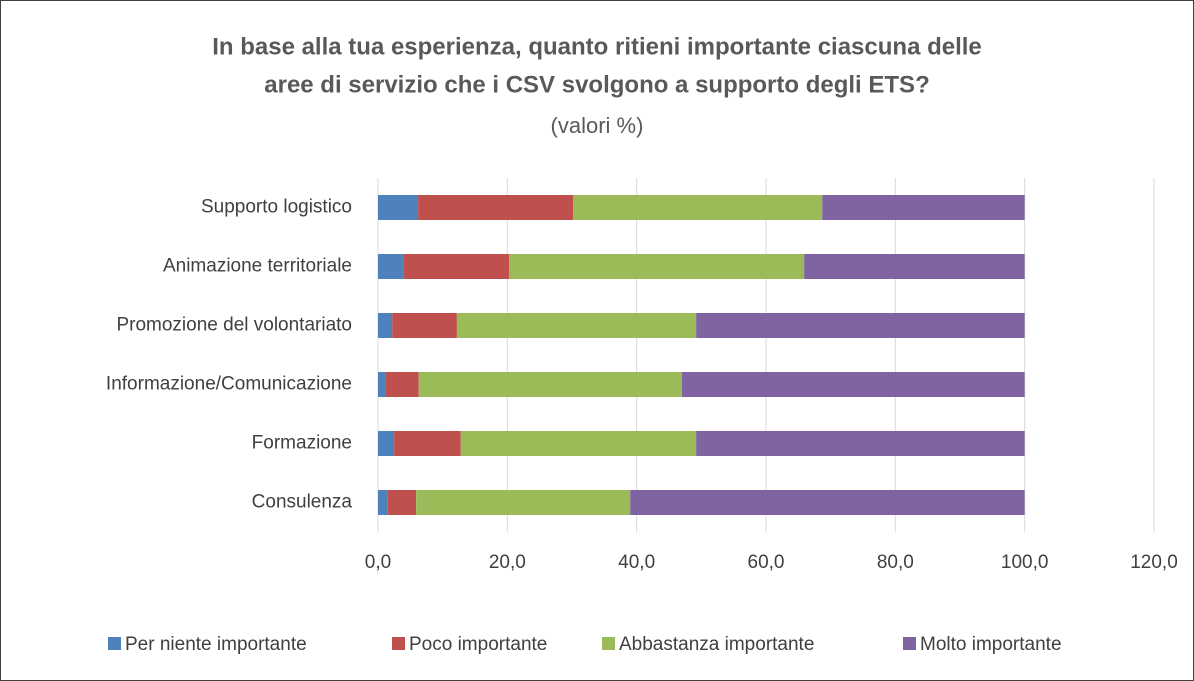  I want to click on y-tick-label: Supporto logistico, so click(276, 207).